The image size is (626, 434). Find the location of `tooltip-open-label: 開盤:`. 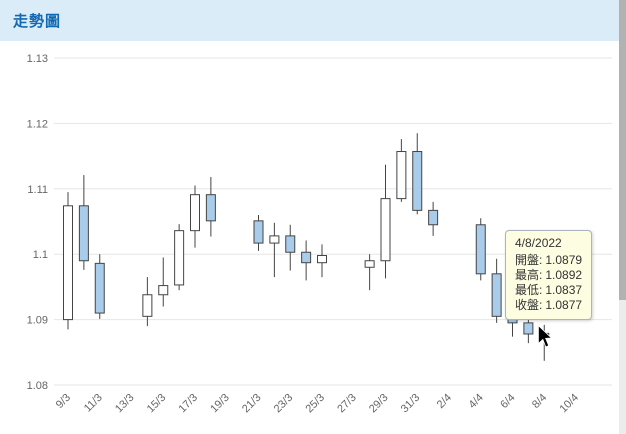

tooltip-open-label: 開盤: is located at coordinates (529, 260).